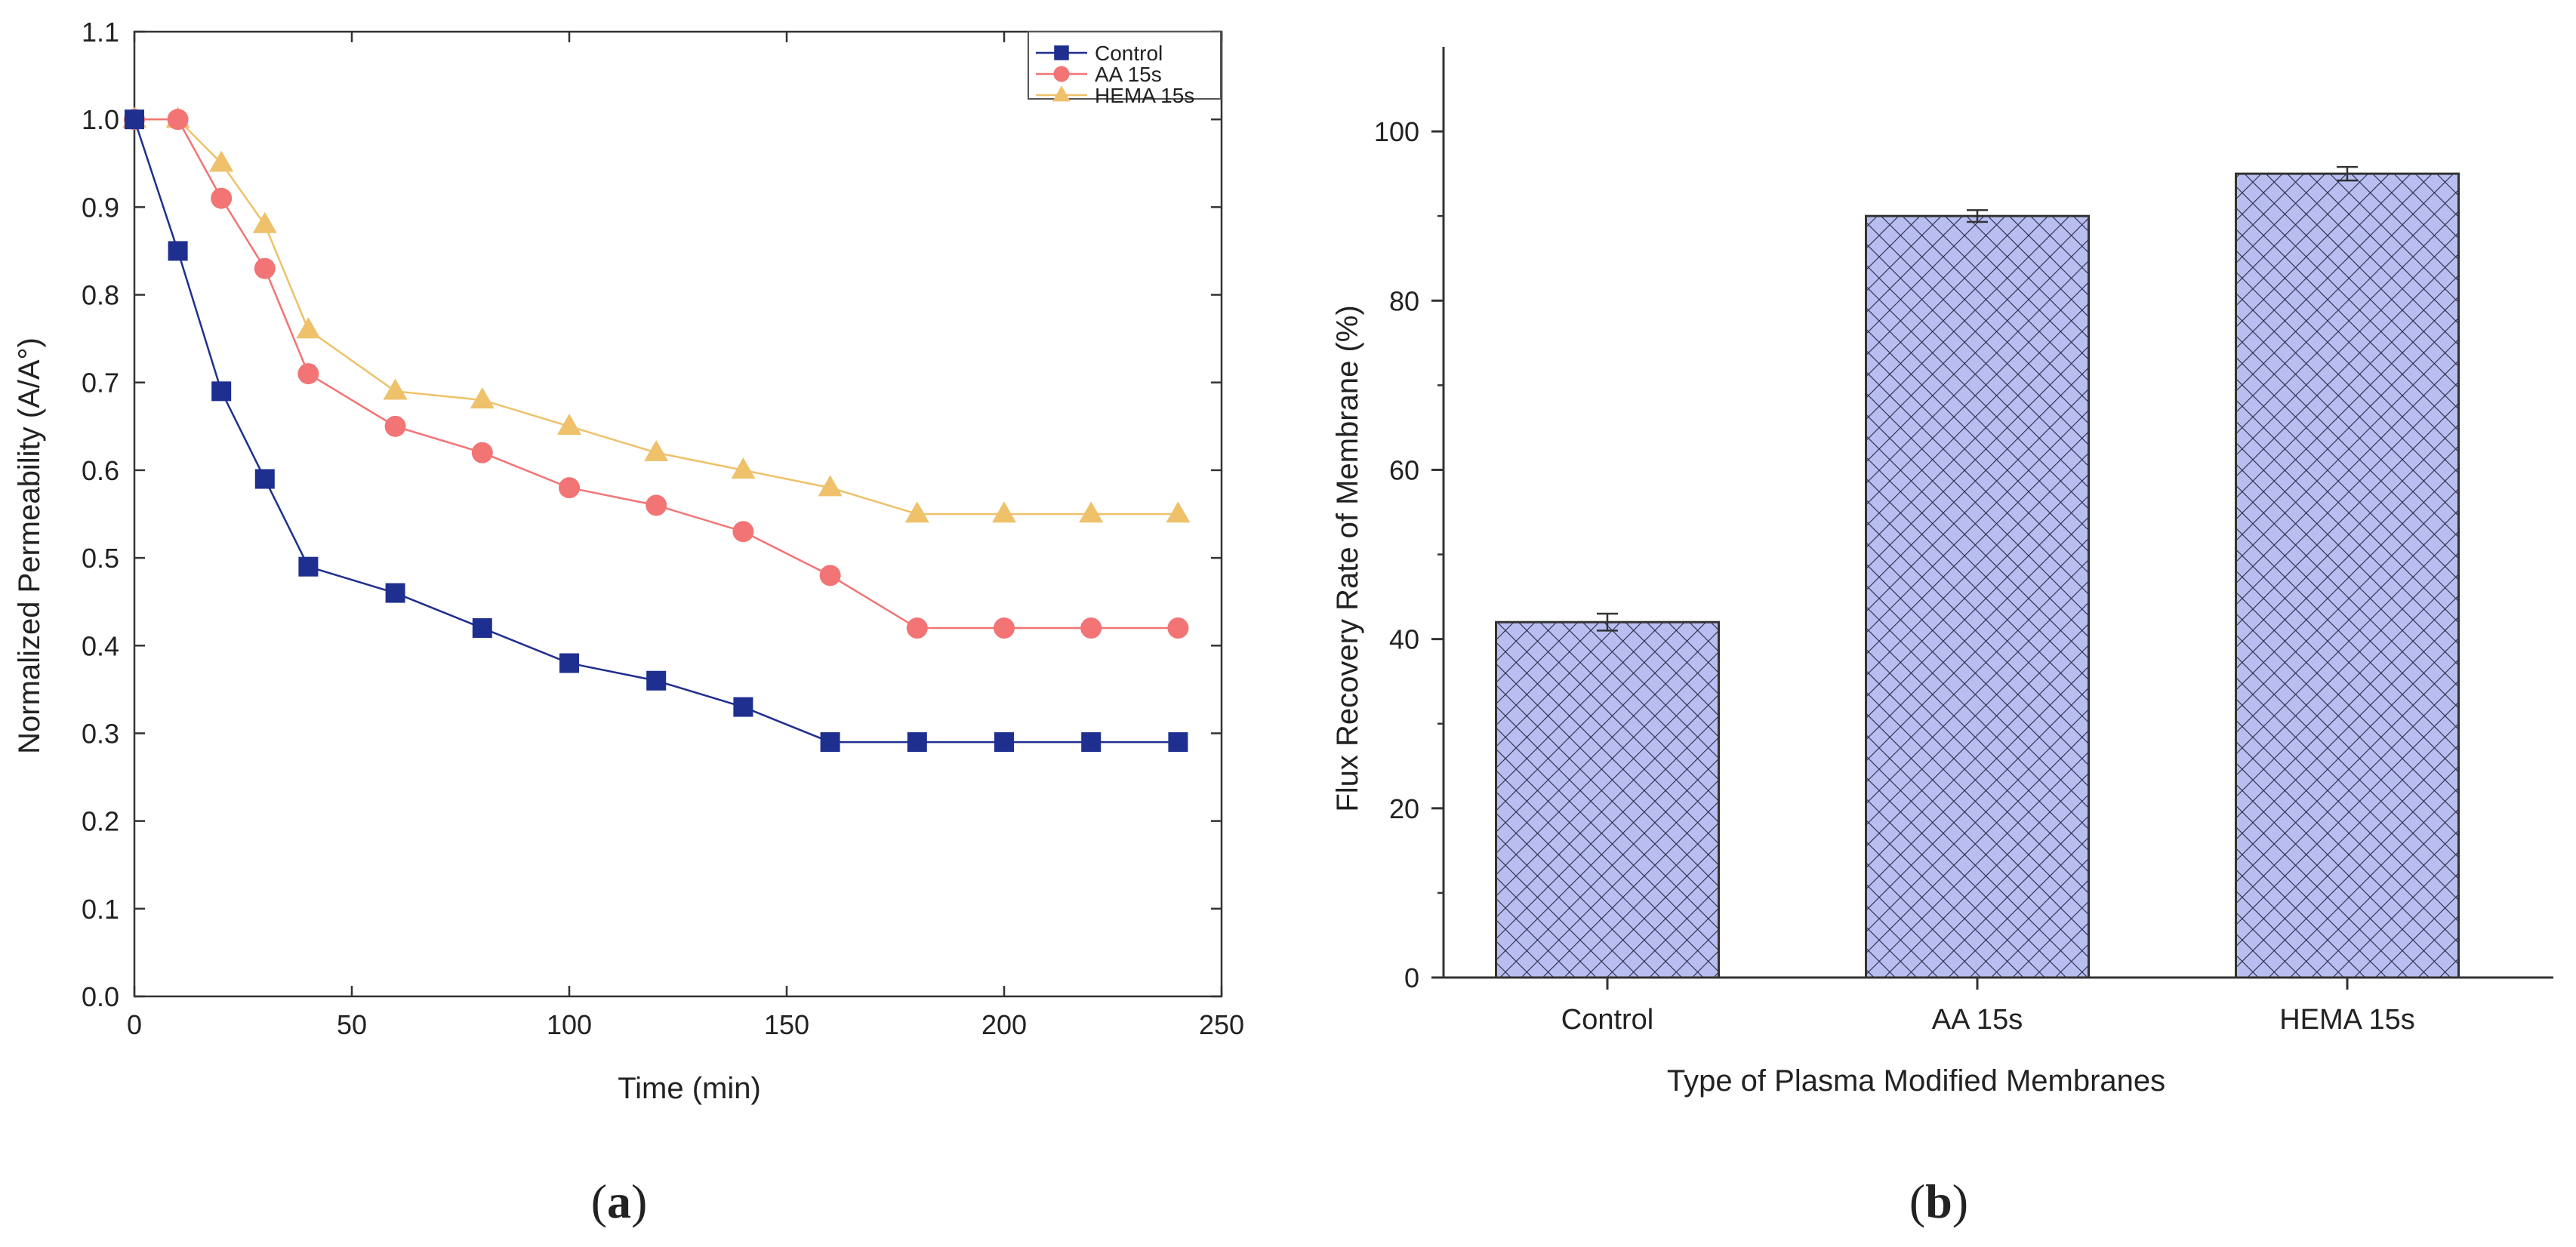 Image resolution: width=2576 pixels, height=1247 pixels. Describe the element at coordinates (1977, 1020) in the screenshot. I see `x-tick-label: AA 15s` at that location.